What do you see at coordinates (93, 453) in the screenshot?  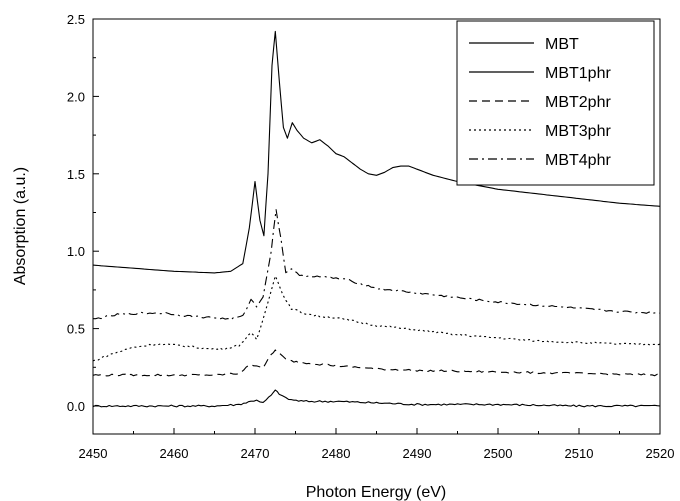 I see `x-tick-label: 2450` at bounding box center [93, 453].